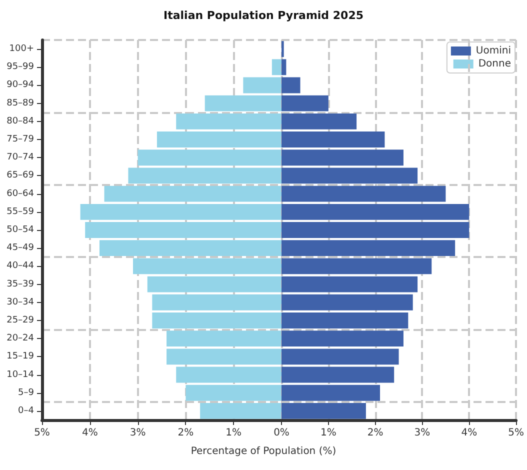 This screenshot has width=527, height=470. I want to click on y-tick-label: 40–44, so click(20, 266).